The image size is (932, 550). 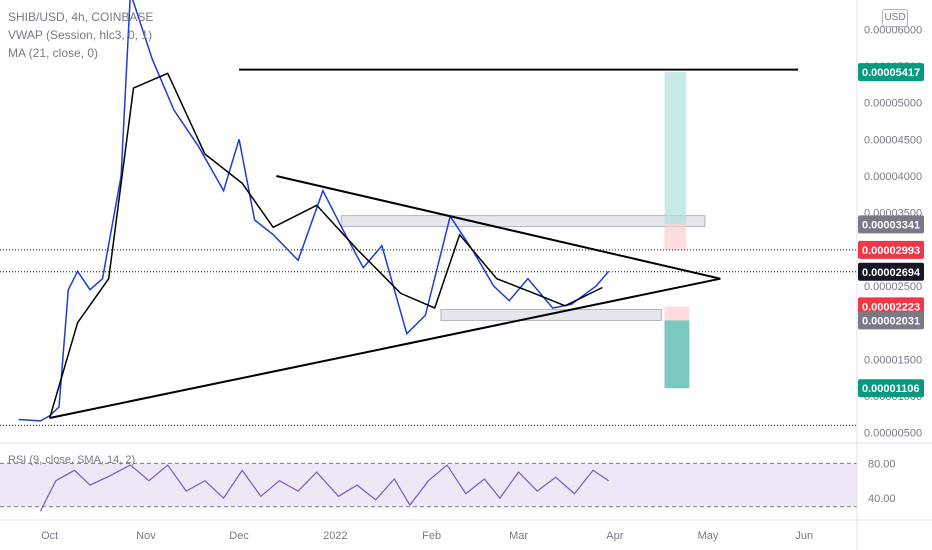 What do you see at coordinates (893, 360) in the screenshot?
I see `price-tick-label: 0.00001500` at bounding box center [893, 360].